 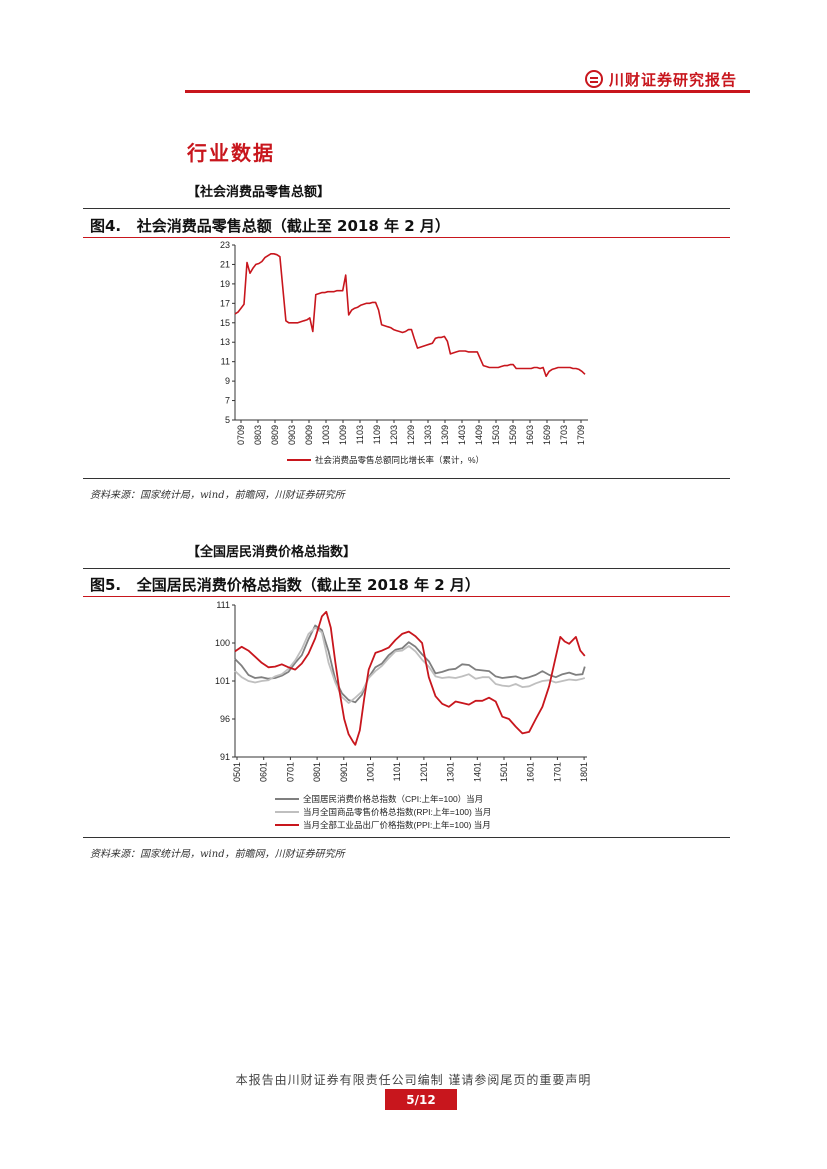 I want to click on y-tick-label: 101, so click(x=222, y=681).